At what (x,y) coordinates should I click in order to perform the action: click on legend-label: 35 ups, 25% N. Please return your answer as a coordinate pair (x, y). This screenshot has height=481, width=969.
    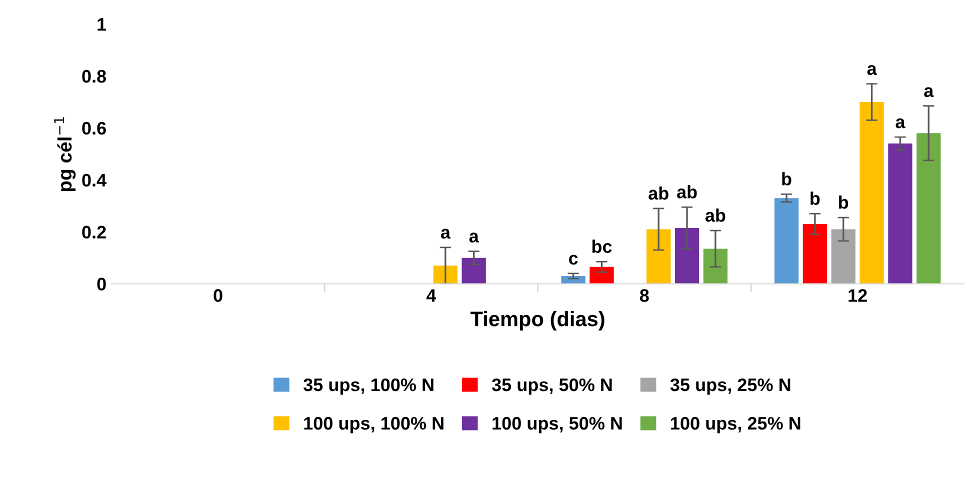
    Looking at the image, I should click on (730, 386).